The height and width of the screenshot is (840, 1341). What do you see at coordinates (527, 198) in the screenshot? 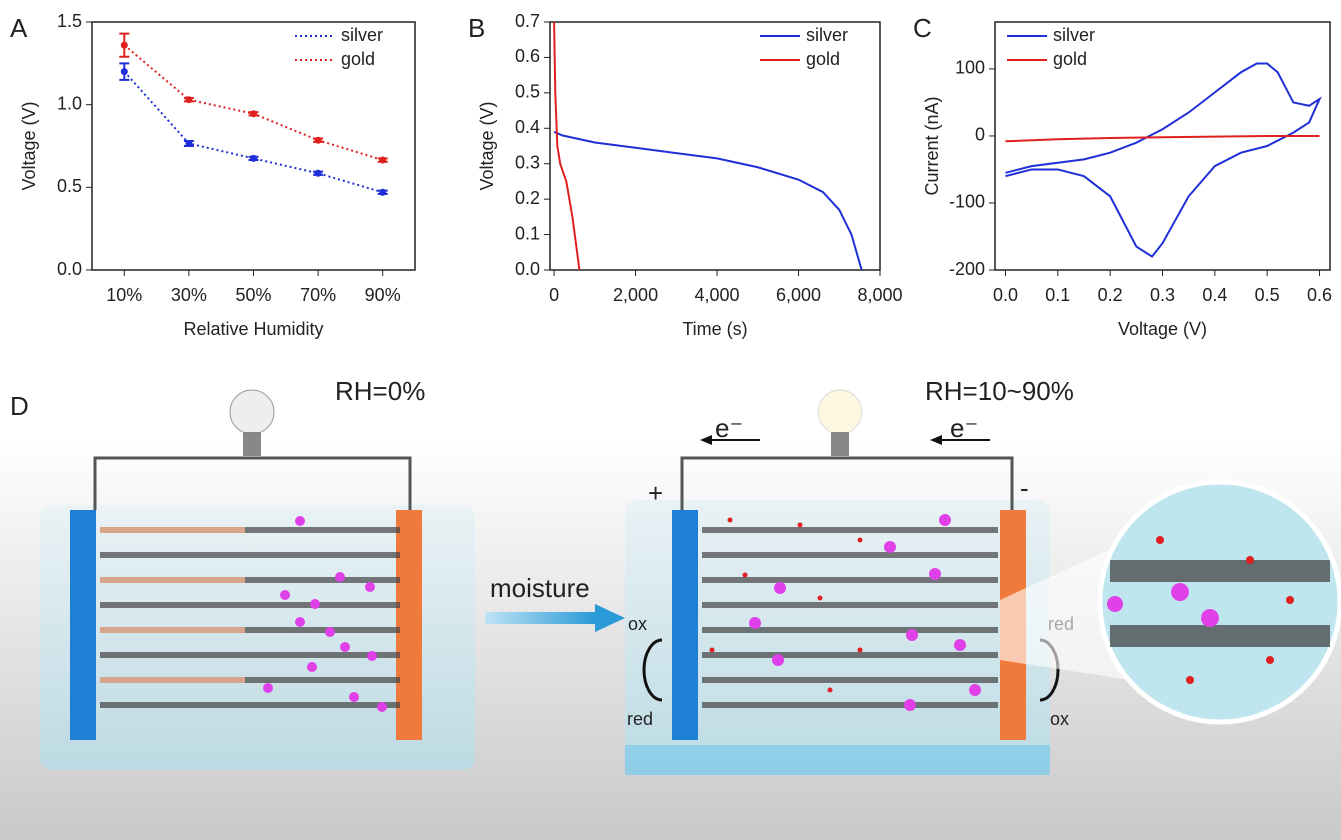
I see `y-tick-label: 0.2` at bounding box center [527, 198].